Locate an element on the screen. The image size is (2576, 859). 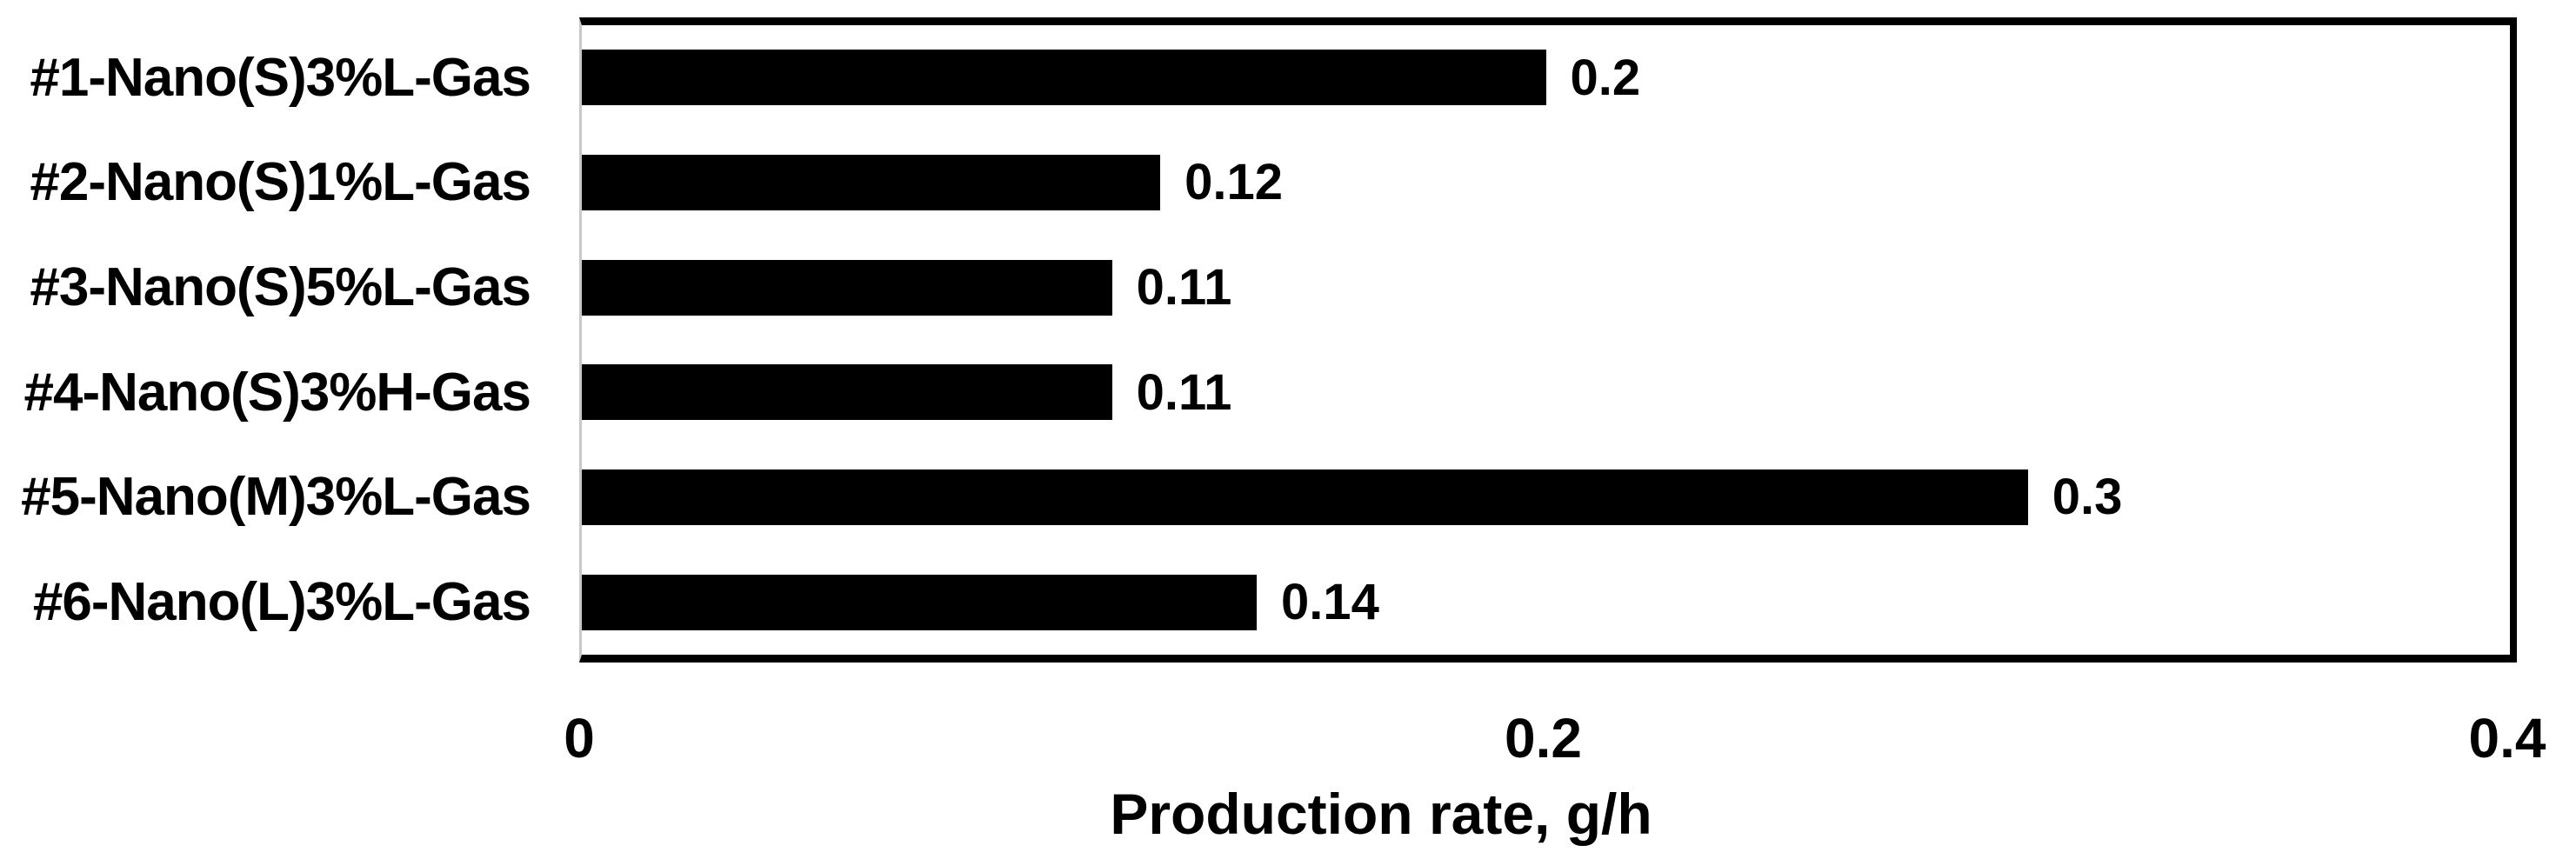
chart-row: #4-Nano(S)3%H-Gas 0.11 is located at coordinates (1288, 392).